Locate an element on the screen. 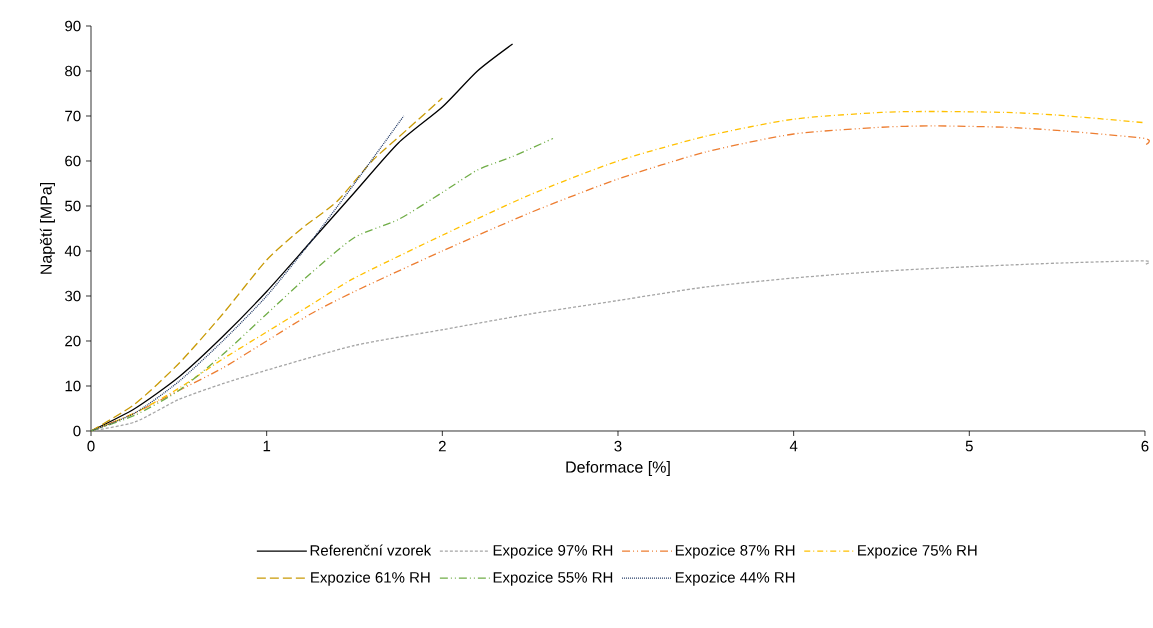 The width and height of the screenshot is (1153, 628). legend-label: Expozice 61% RH is located at coordinates (370, 578).